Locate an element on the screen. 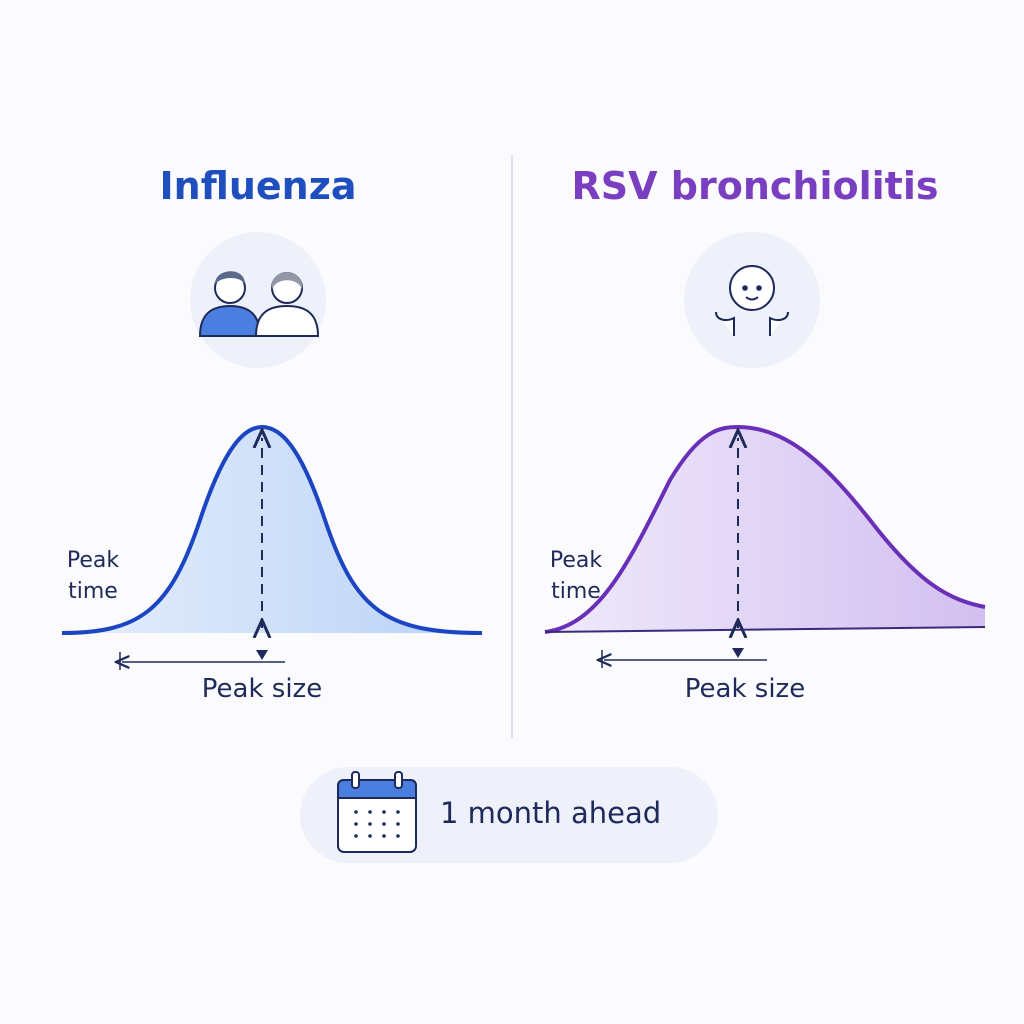 The height and width of the screenshot is (1024, 1024). footer-badge is located at coordinates (509, 815).